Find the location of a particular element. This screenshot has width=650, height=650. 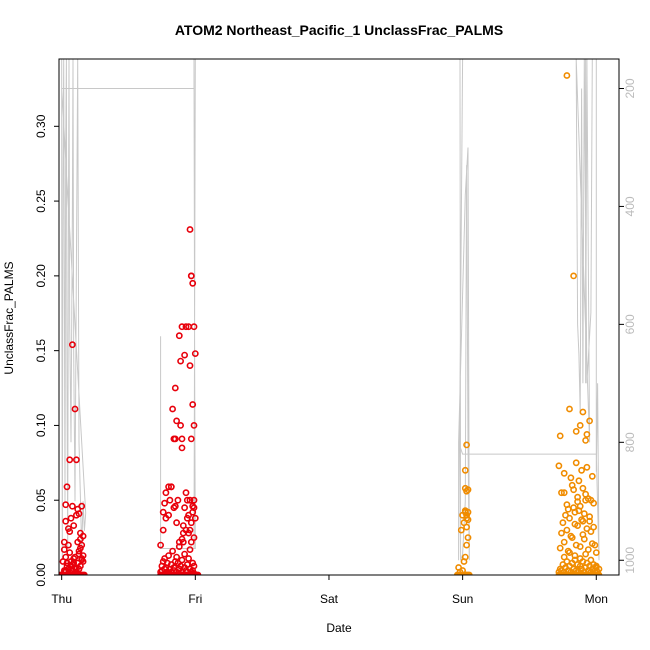

right-tick-label: 1000 is located at coordinates (630, 560).